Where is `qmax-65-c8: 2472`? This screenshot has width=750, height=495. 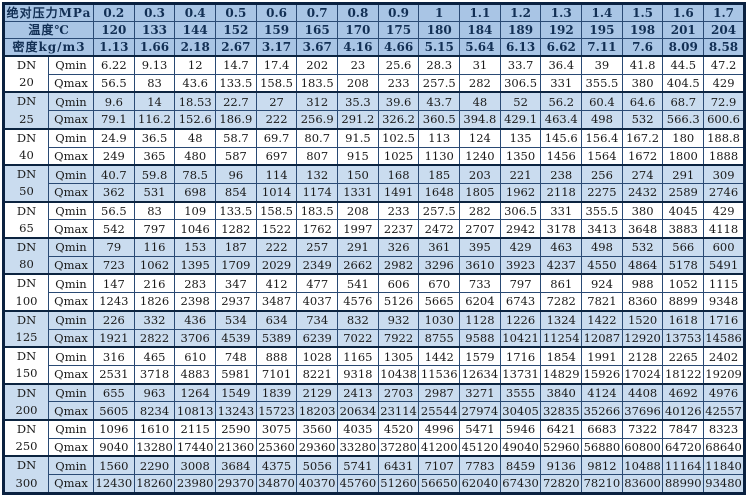
qmax-65-c8: 2472 is located at coordinates (439, 229).